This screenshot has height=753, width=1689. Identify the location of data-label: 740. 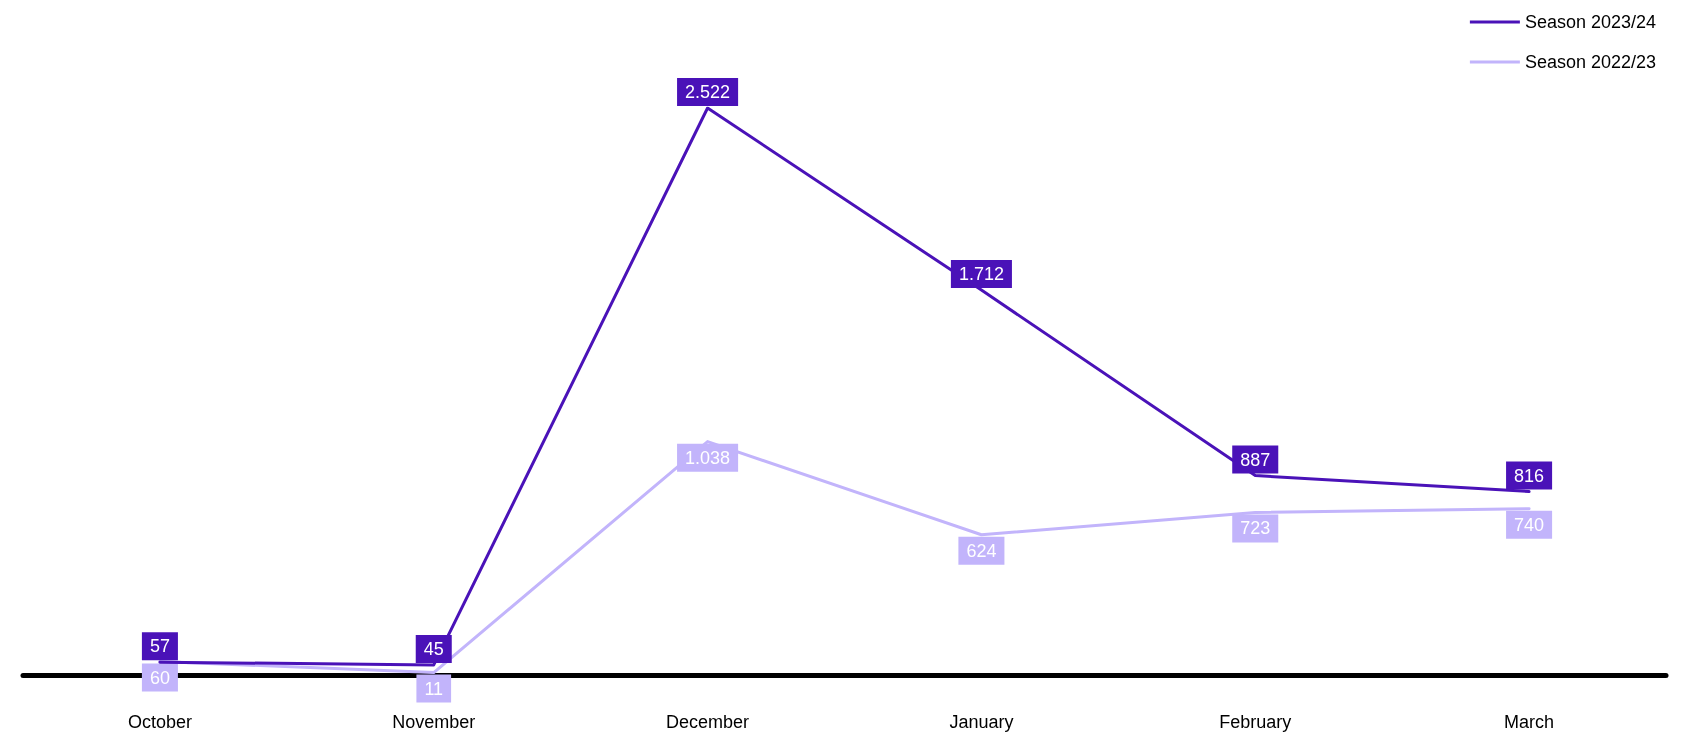
(1529, 524).